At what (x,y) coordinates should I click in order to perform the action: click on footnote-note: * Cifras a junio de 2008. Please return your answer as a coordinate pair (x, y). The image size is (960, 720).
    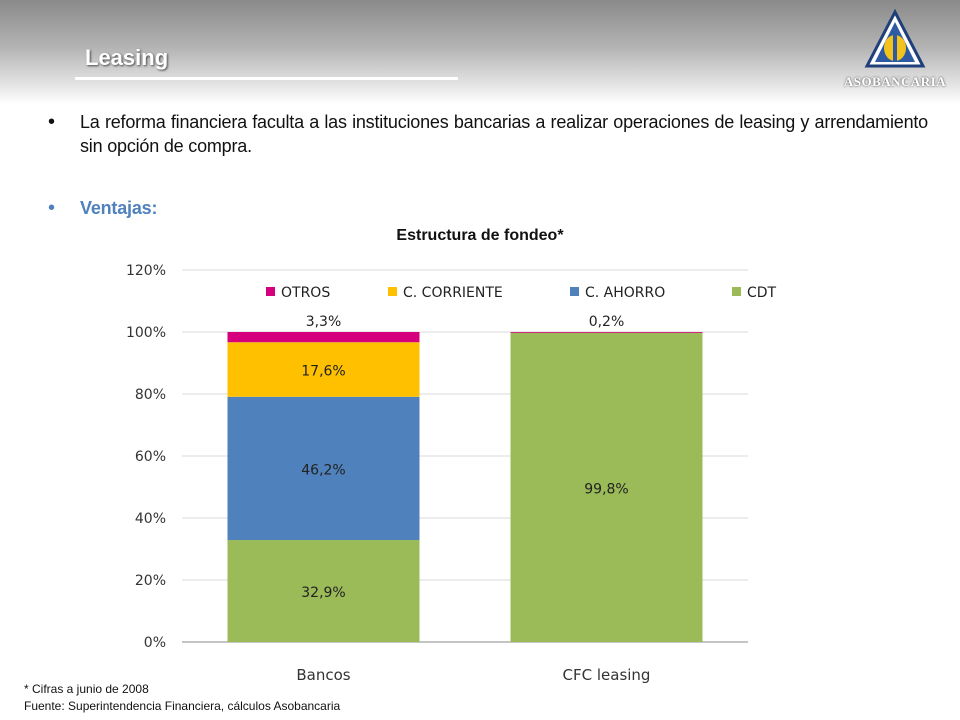
    Looking at the image, I should click on (86, 689).